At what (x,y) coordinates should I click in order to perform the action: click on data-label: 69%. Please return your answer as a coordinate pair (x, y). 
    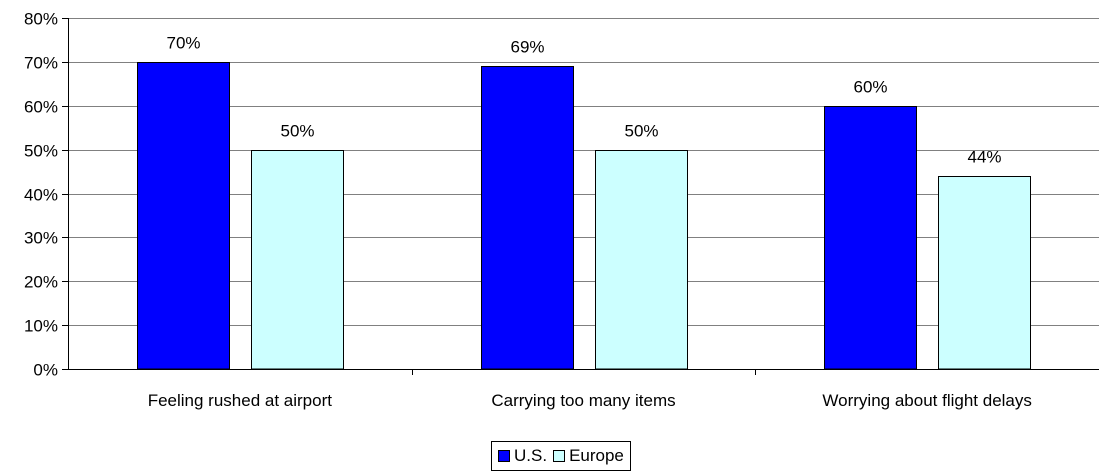
    Looking at the image, I should click on (527, 47).